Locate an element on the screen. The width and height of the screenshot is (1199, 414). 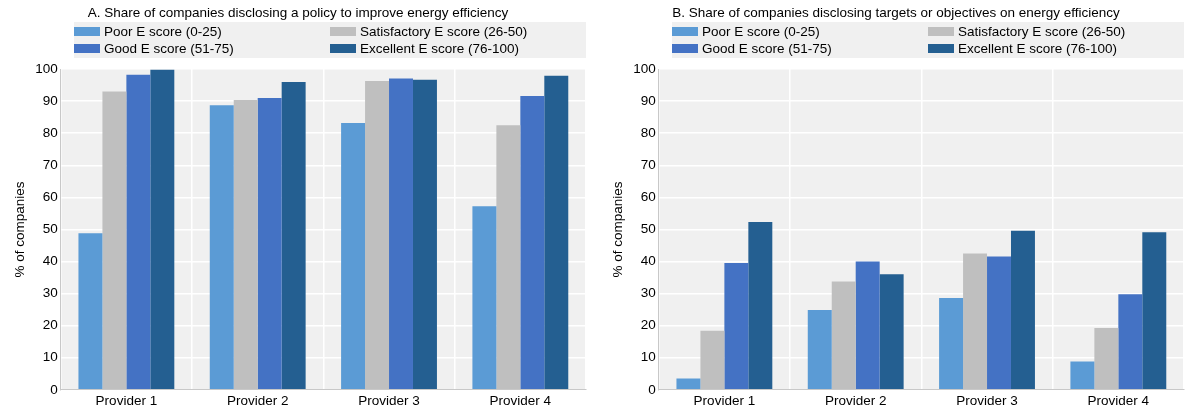
chart-title: A. Share of companies disclosing a policy to improve energy efficiency is located at coordinates (298, 13).